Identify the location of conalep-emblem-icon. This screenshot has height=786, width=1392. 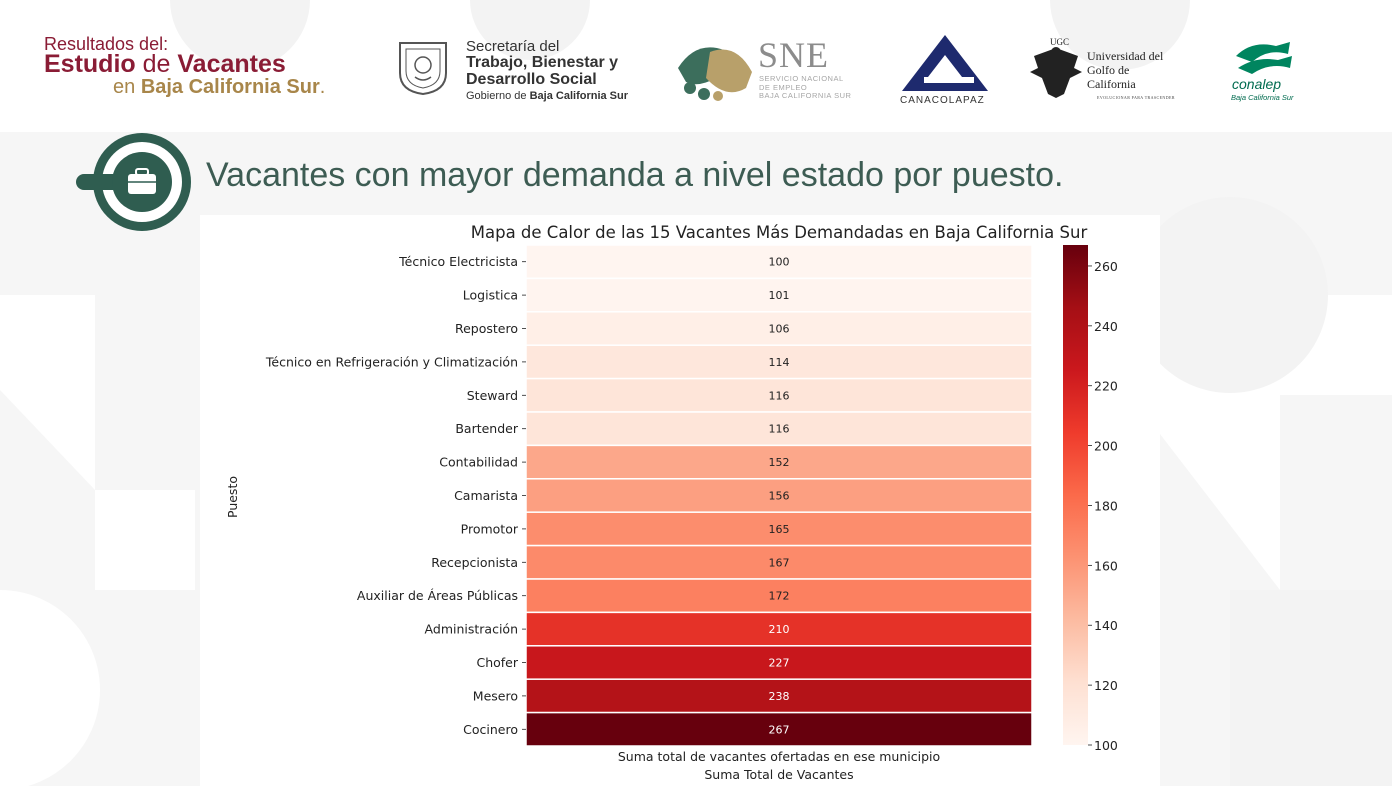
(1264, 58).